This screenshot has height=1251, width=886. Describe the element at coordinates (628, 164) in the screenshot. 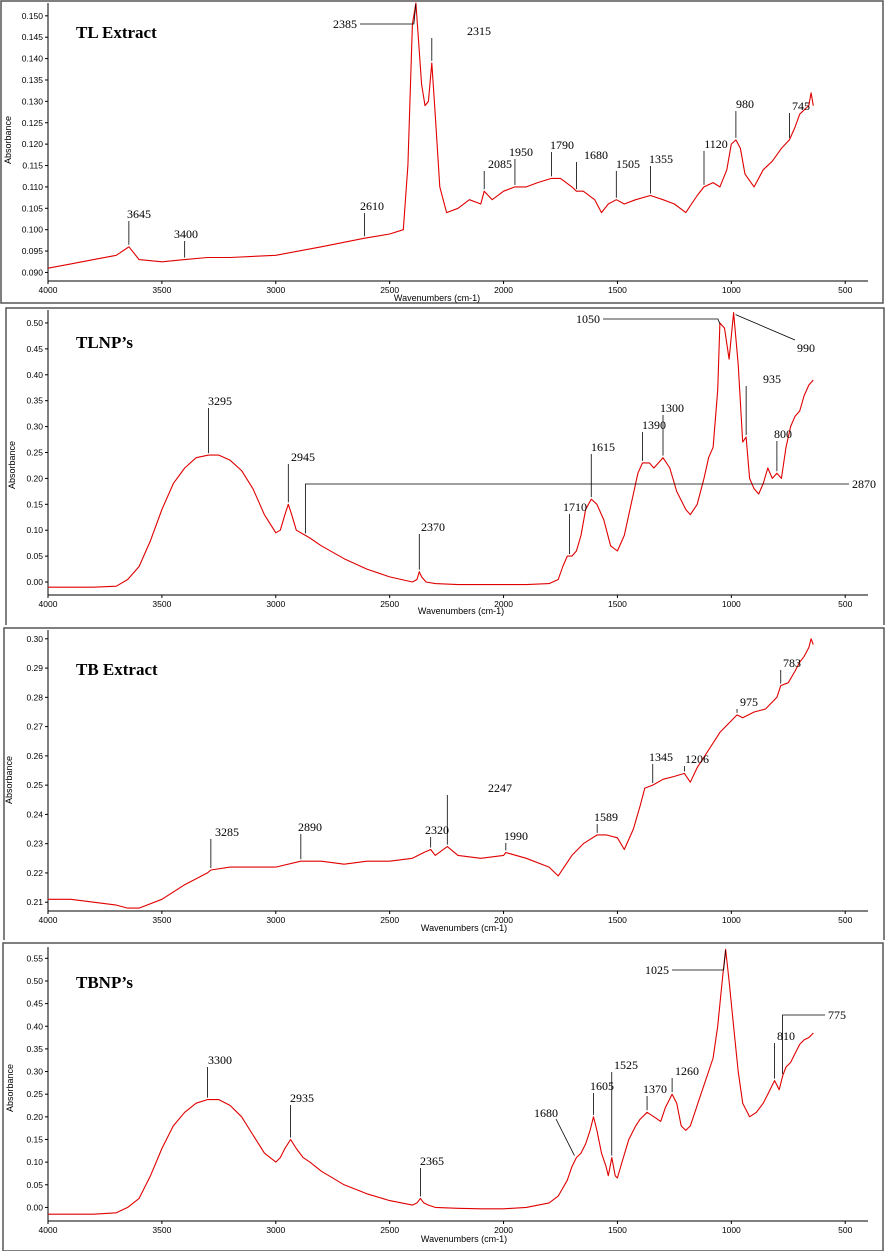

I see `peak-label: 1505` at that location.